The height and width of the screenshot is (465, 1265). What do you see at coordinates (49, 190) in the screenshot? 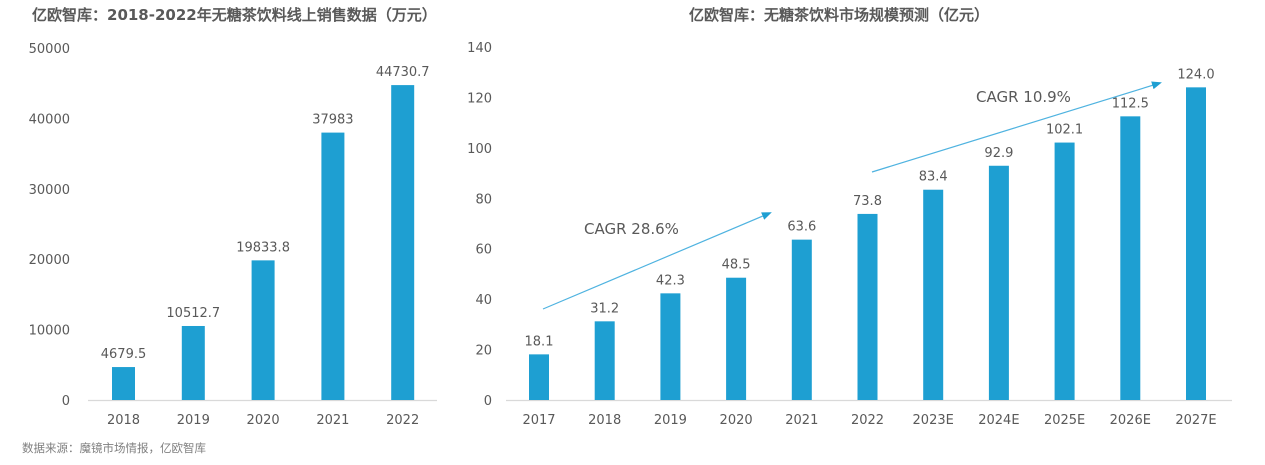
I see `y-tick-label: 30000` at bounding box center [49, 190].